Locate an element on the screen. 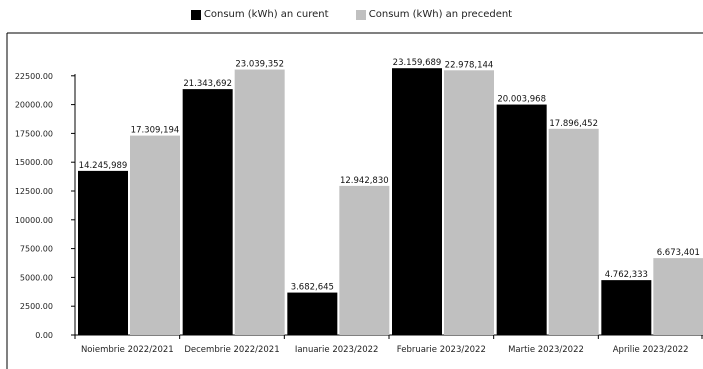 The width and height of the screenshot is (703, 369). y-tick-label: 5000.00 is located at coordinates (36, 277).